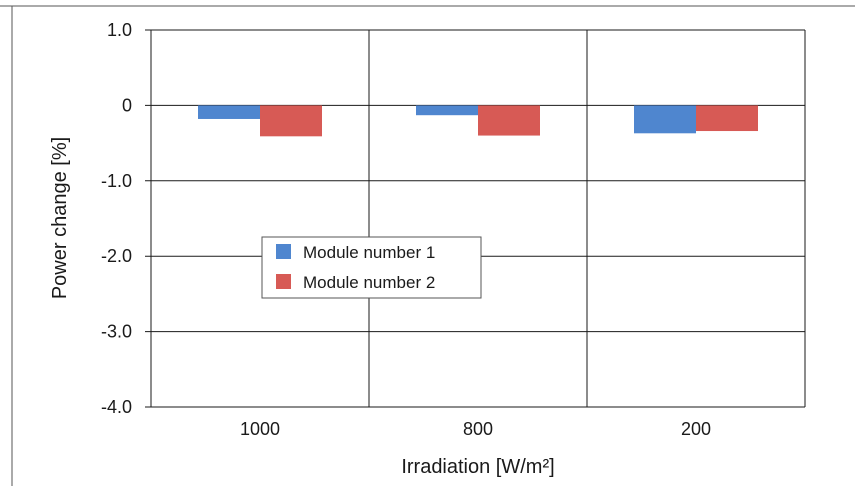 The width and height of the screenshot is (855, 486). I want to click on y-tick-label: -3.0, so click(116, 332).